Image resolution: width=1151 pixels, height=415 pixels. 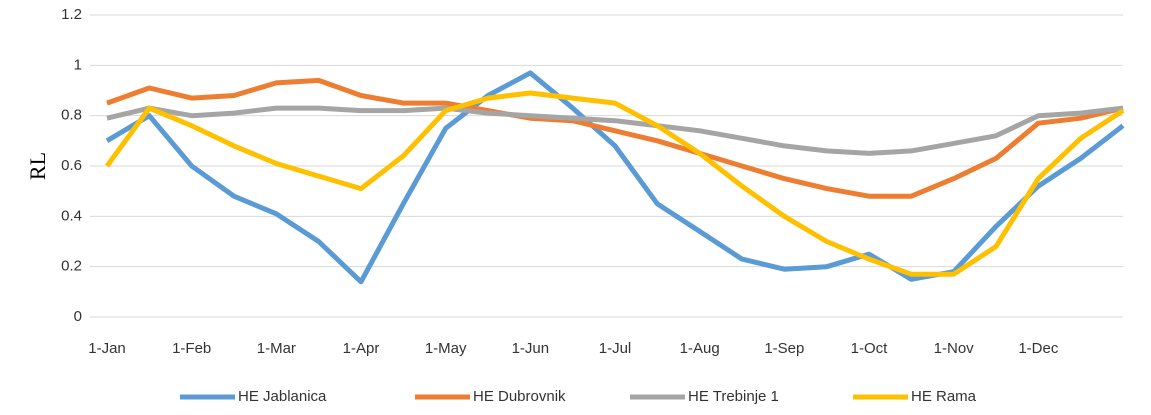 I want to click on y-tick-label: 0.4, so click(x=71, y=215).